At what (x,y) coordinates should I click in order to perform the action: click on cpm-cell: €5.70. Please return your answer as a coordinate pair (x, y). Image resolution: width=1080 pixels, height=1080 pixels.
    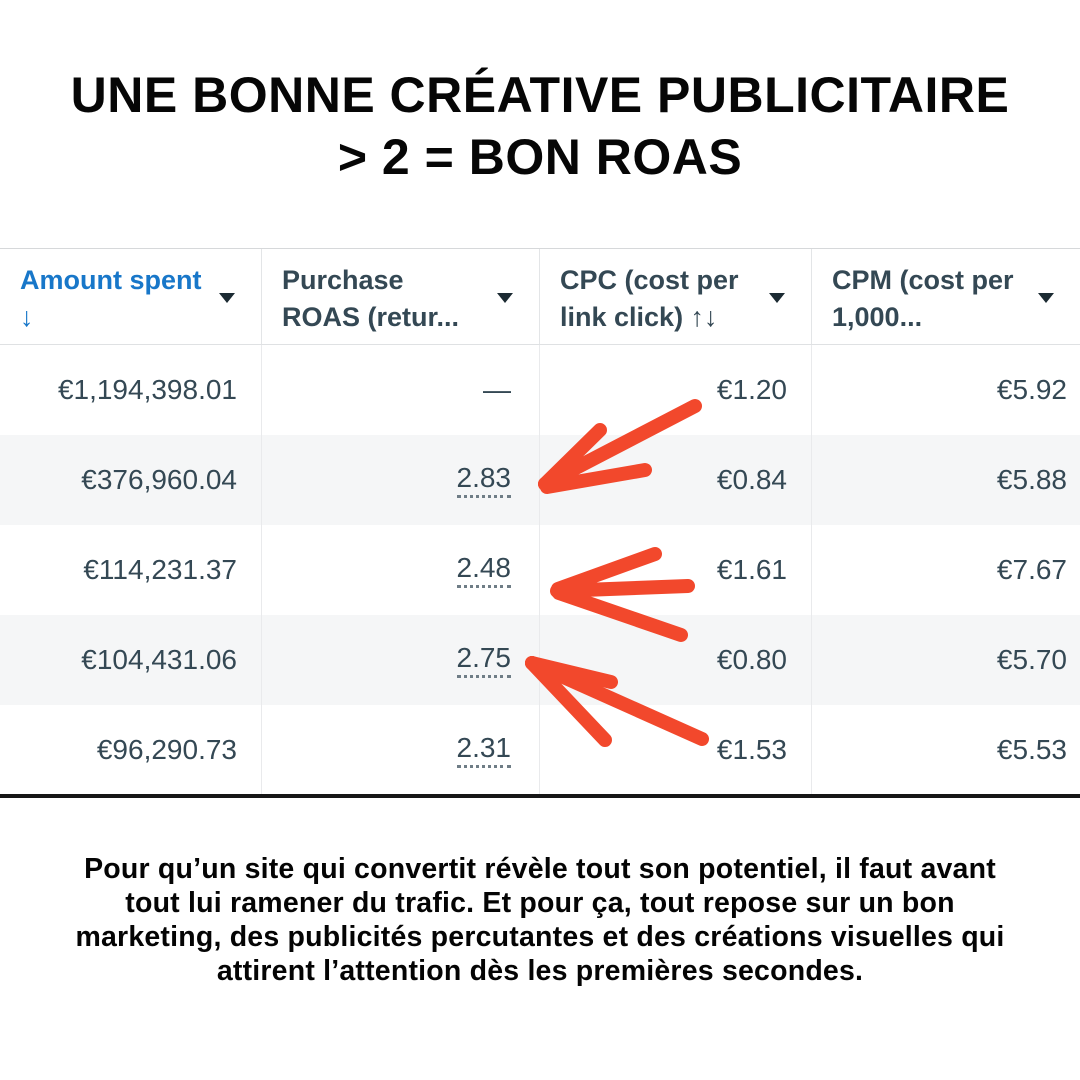
    Looking at the image, I should click on (946, 660).